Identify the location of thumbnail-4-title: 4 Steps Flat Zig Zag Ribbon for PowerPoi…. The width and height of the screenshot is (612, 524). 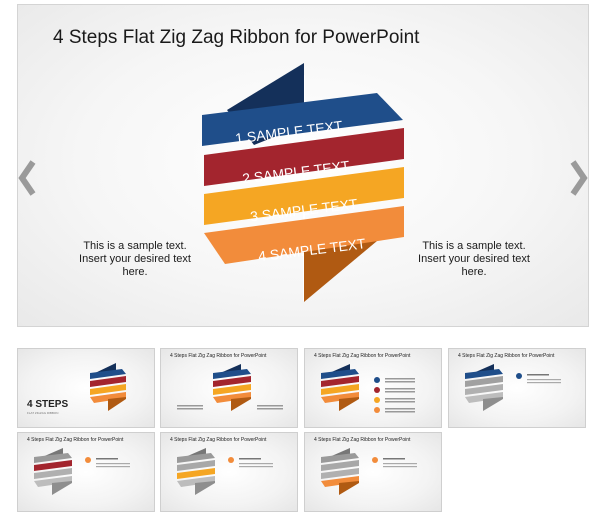
(506, 356).